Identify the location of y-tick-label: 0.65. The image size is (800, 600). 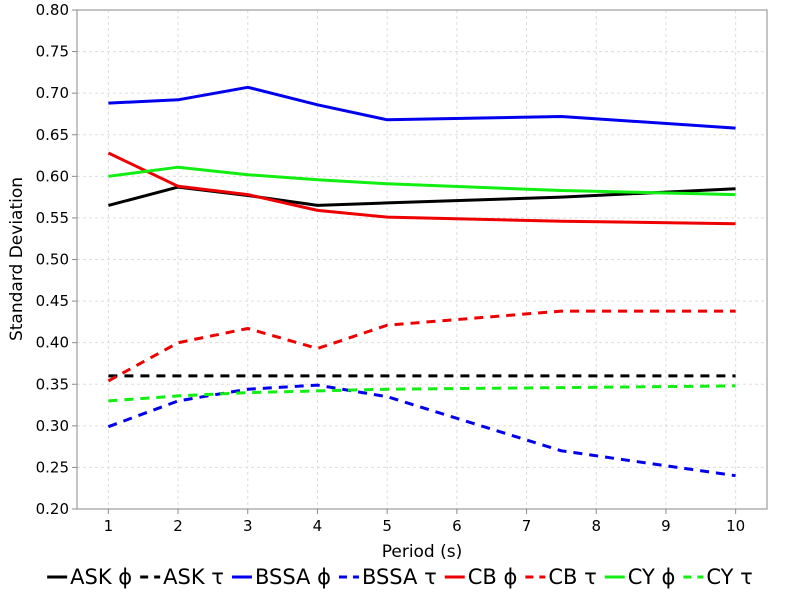
(52, 135).